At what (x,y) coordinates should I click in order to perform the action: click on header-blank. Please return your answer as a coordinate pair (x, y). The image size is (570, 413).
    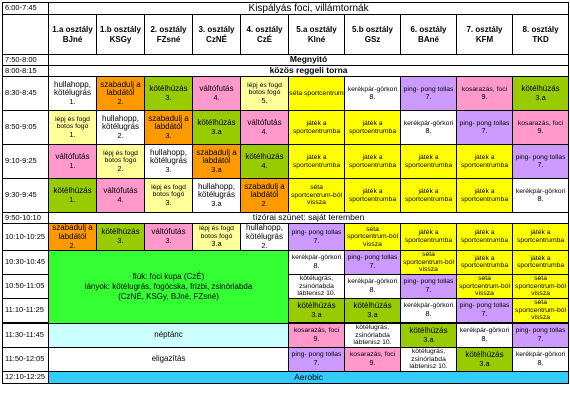
    Looking at the image, I should click on (25, 34).